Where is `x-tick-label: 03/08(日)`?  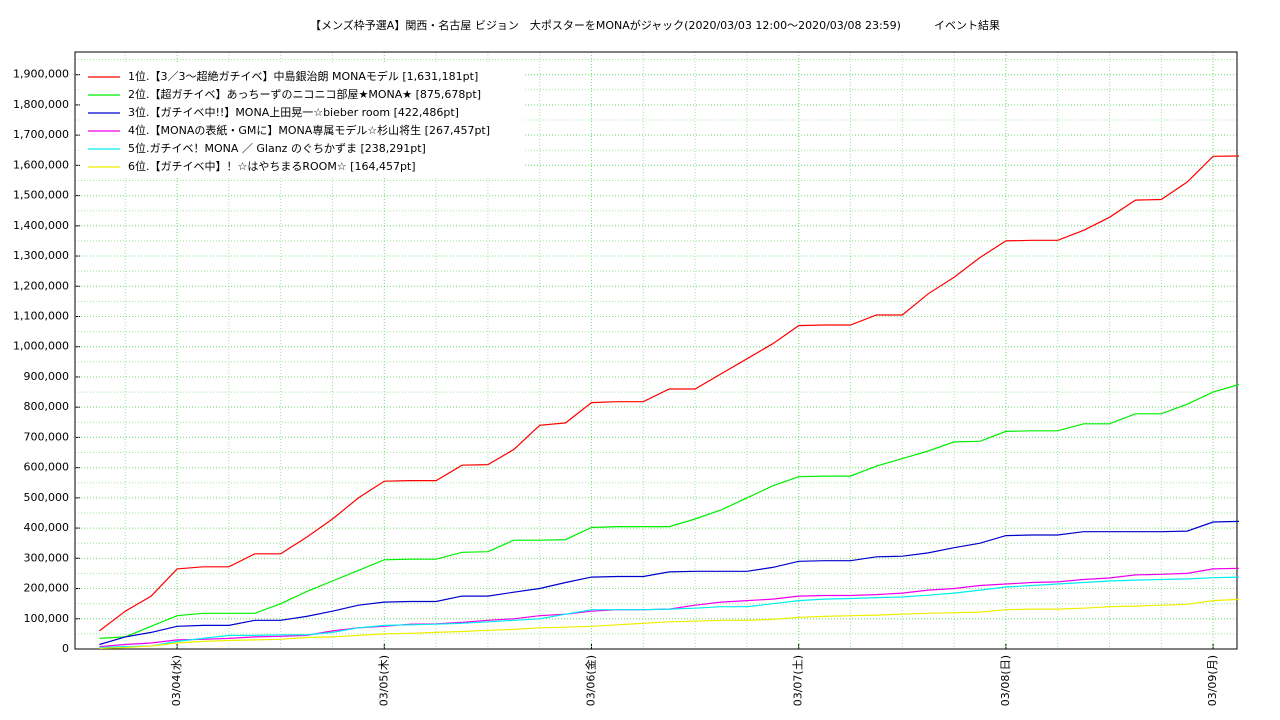 x-tick-label: 03/08(日) is located at coordinates (1005, 680).